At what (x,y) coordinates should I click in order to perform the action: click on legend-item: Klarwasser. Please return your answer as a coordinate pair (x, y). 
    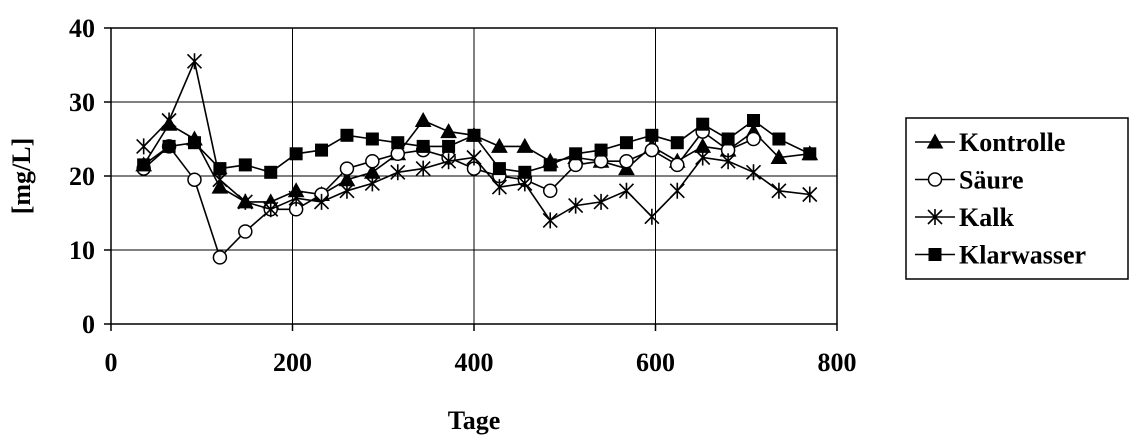
    Looking at the image, I should click on (1000, 255).